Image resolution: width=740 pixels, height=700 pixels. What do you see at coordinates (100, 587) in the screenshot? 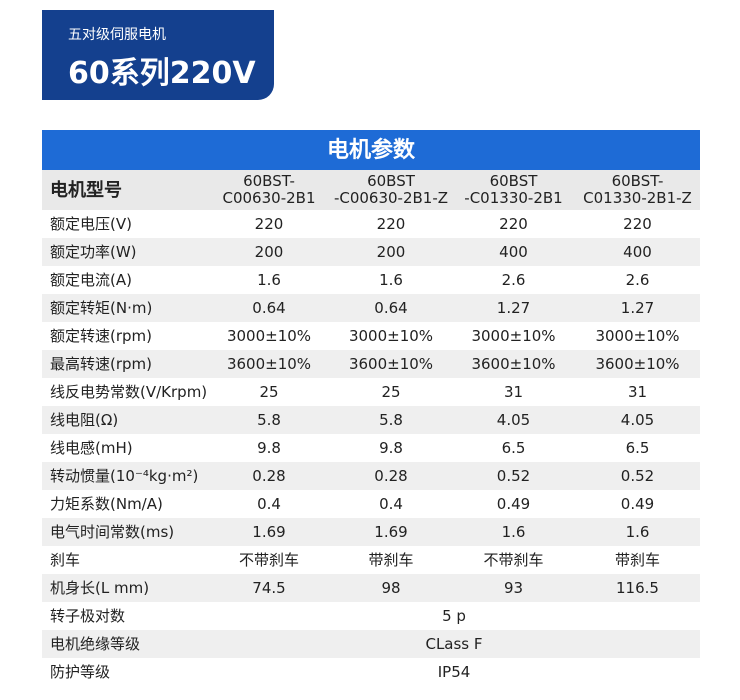
I see `row-label: 机身长(L mm)` at bounding box center [100, 587].